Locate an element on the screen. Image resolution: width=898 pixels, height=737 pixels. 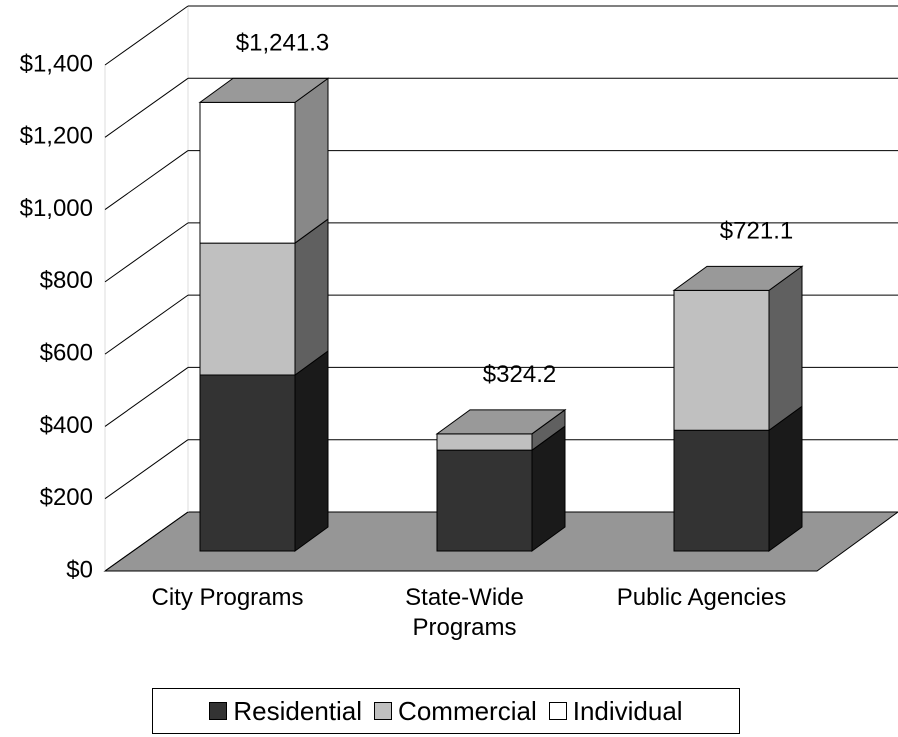
legend-item: Individual is located at coordinates (615, 711).